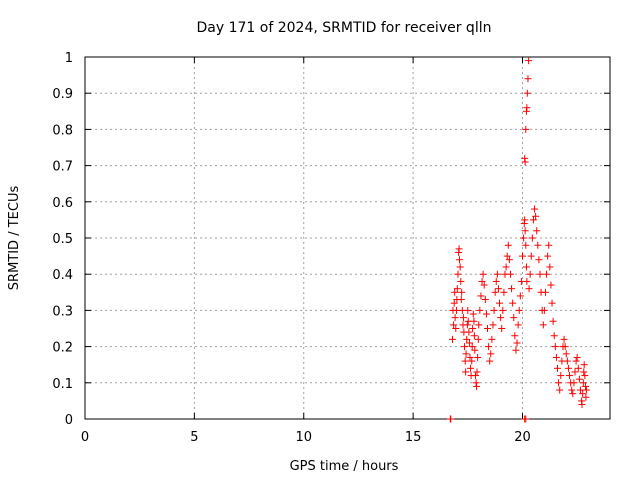  I want to click on y-tick-label: 0.8, so click(62, 130).